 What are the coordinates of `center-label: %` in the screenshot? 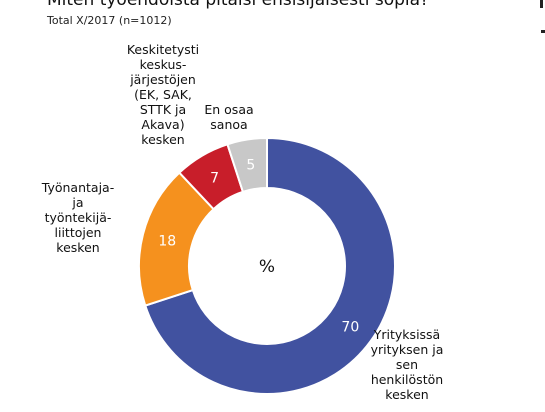 It's located at (267, 267).